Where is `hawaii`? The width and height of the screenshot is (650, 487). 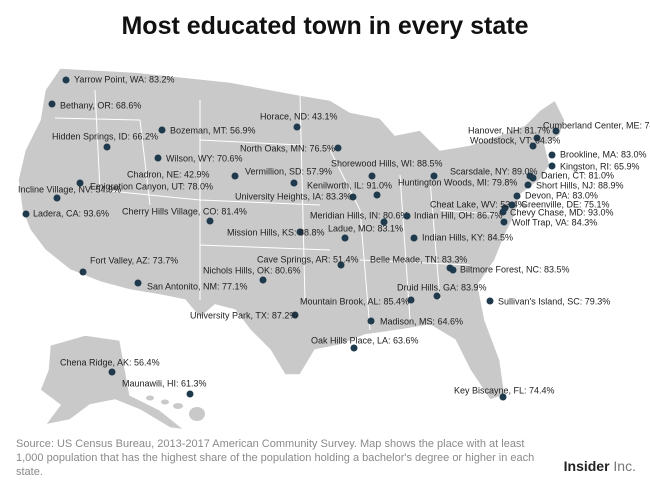
hawaii is located at coordinates (175, 408).